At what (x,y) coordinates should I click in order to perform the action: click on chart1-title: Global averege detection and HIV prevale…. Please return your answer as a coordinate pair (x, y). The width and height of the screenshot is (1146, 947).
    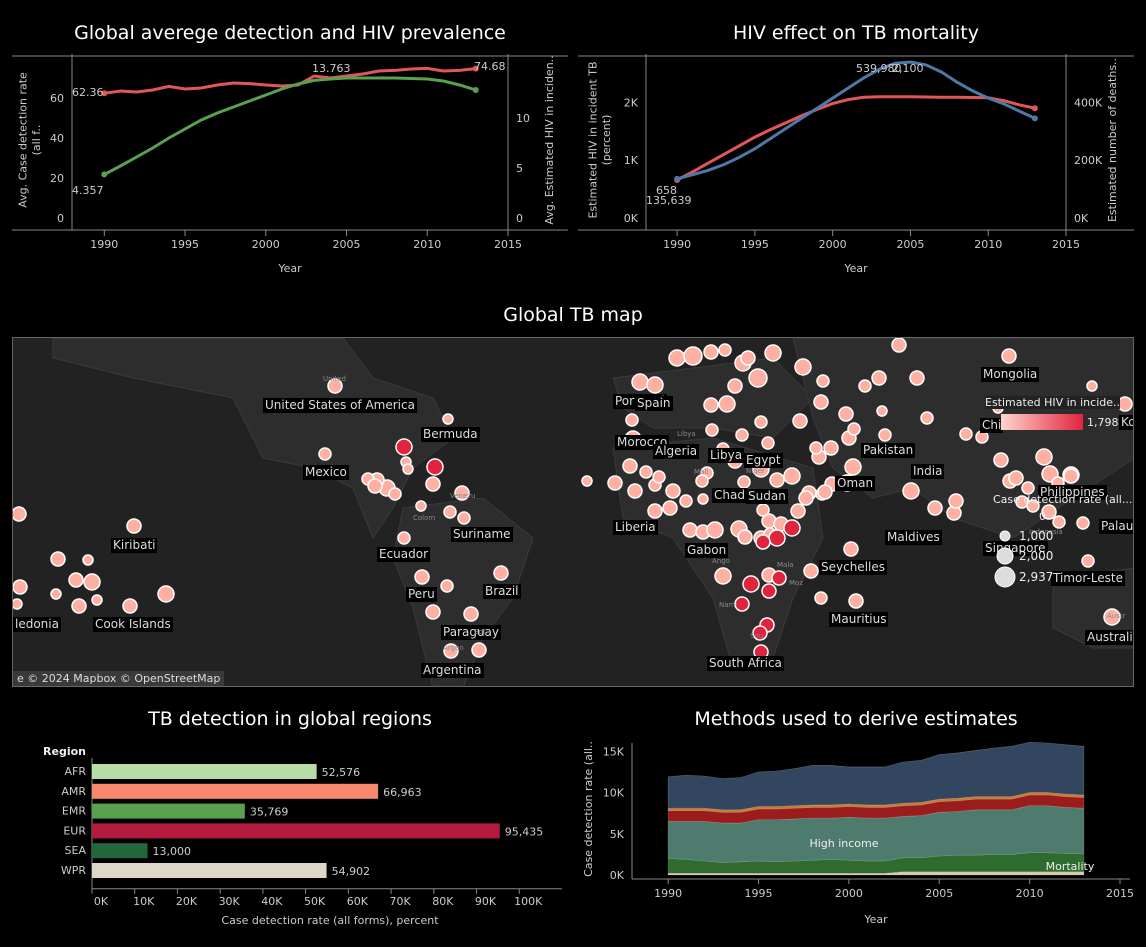
    Looking at the image, I should click on (290, 33).